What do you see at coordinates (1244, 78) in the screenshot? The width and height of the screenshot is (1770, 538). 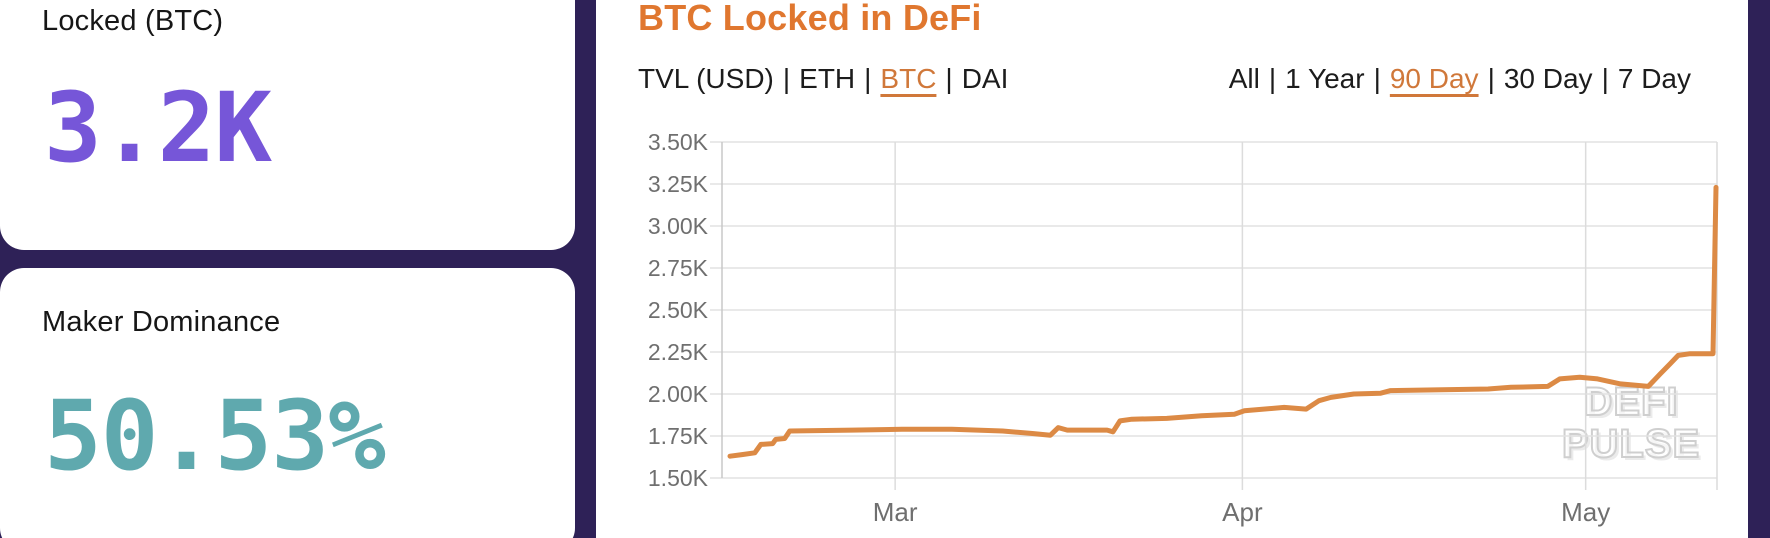 I see `range-tab-all: All` at bounding box center [1244, 78].